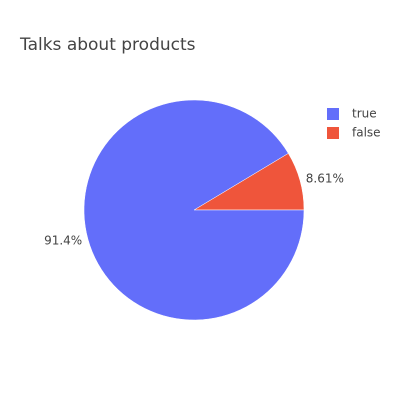 Image resolution: width=400 pixels, height=400 pixels. I want to click on chart-title: Talks about products, so click(107, 45).